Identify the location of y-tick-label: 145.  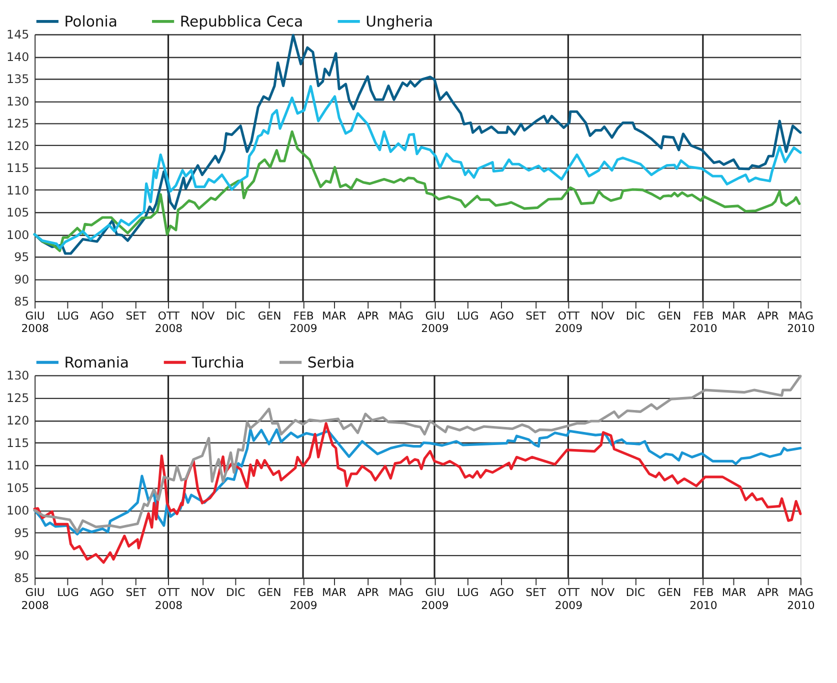
(18, 35).